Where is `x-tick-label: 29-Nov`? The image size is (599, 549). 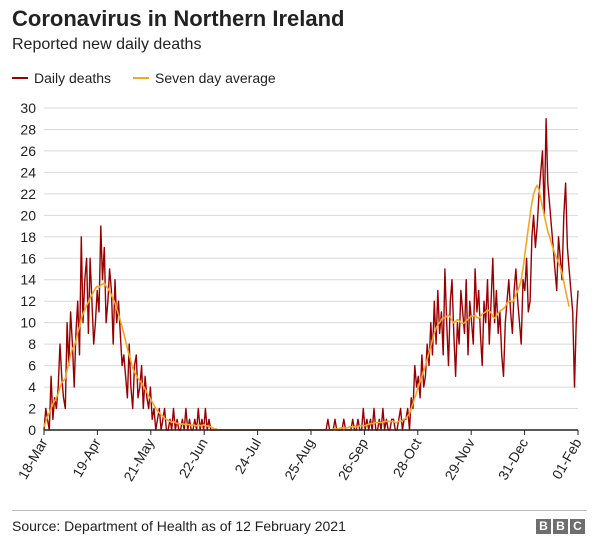
x-tick-label: 29-Nov is located at coordinates (459, 459).